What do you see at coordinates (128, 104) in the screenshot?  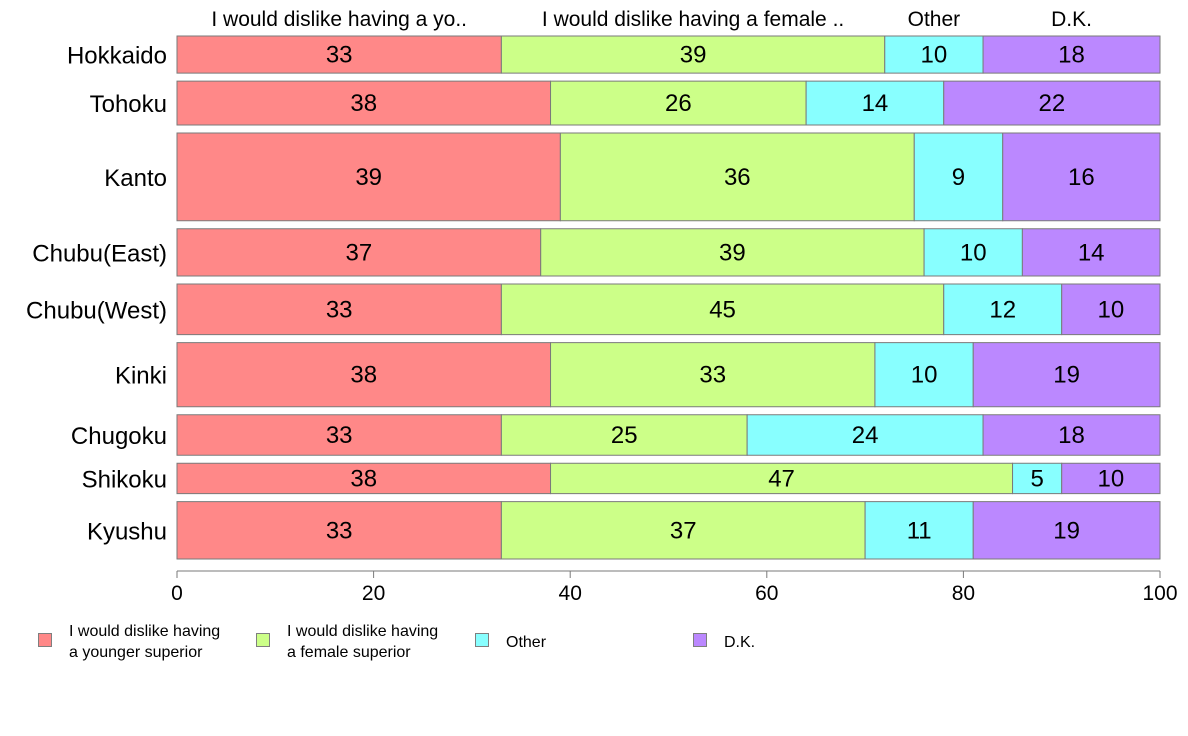 I see `category-label: Tohoku` at bounding box center [128, 104].